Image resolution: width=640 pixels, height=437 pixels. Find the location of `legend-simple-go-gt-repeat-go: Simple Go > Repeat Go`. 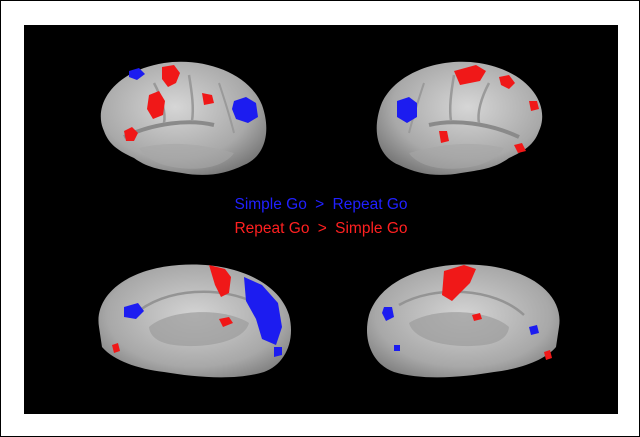

legend-simple-go-gt-repeat-go: Simple Go > Repeat Go is located at coordinates (321, 205).